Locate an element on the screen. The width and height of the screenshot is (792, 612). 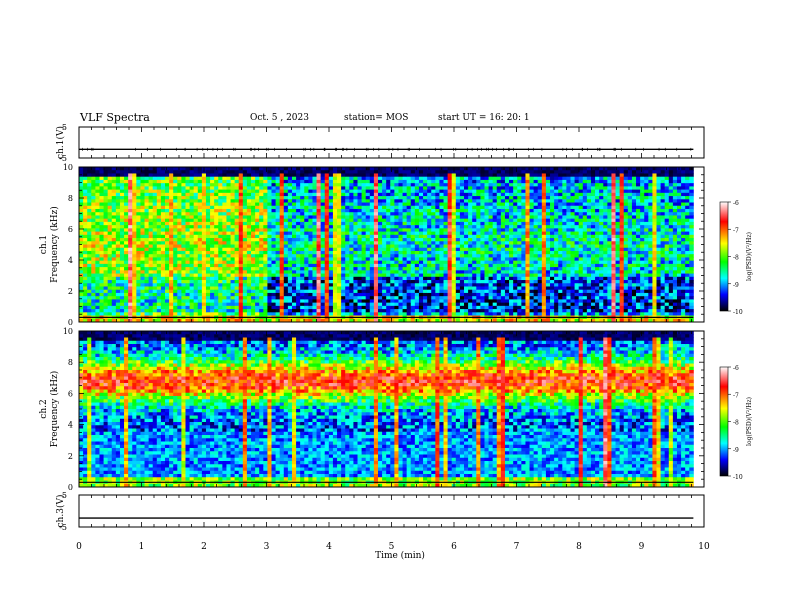
ch3-waveform-panel: 5 -5ch.3(V) 0 1 2 3 4 5 6 7 8 9 10 Time (min) is located at coordinates (382, 526).